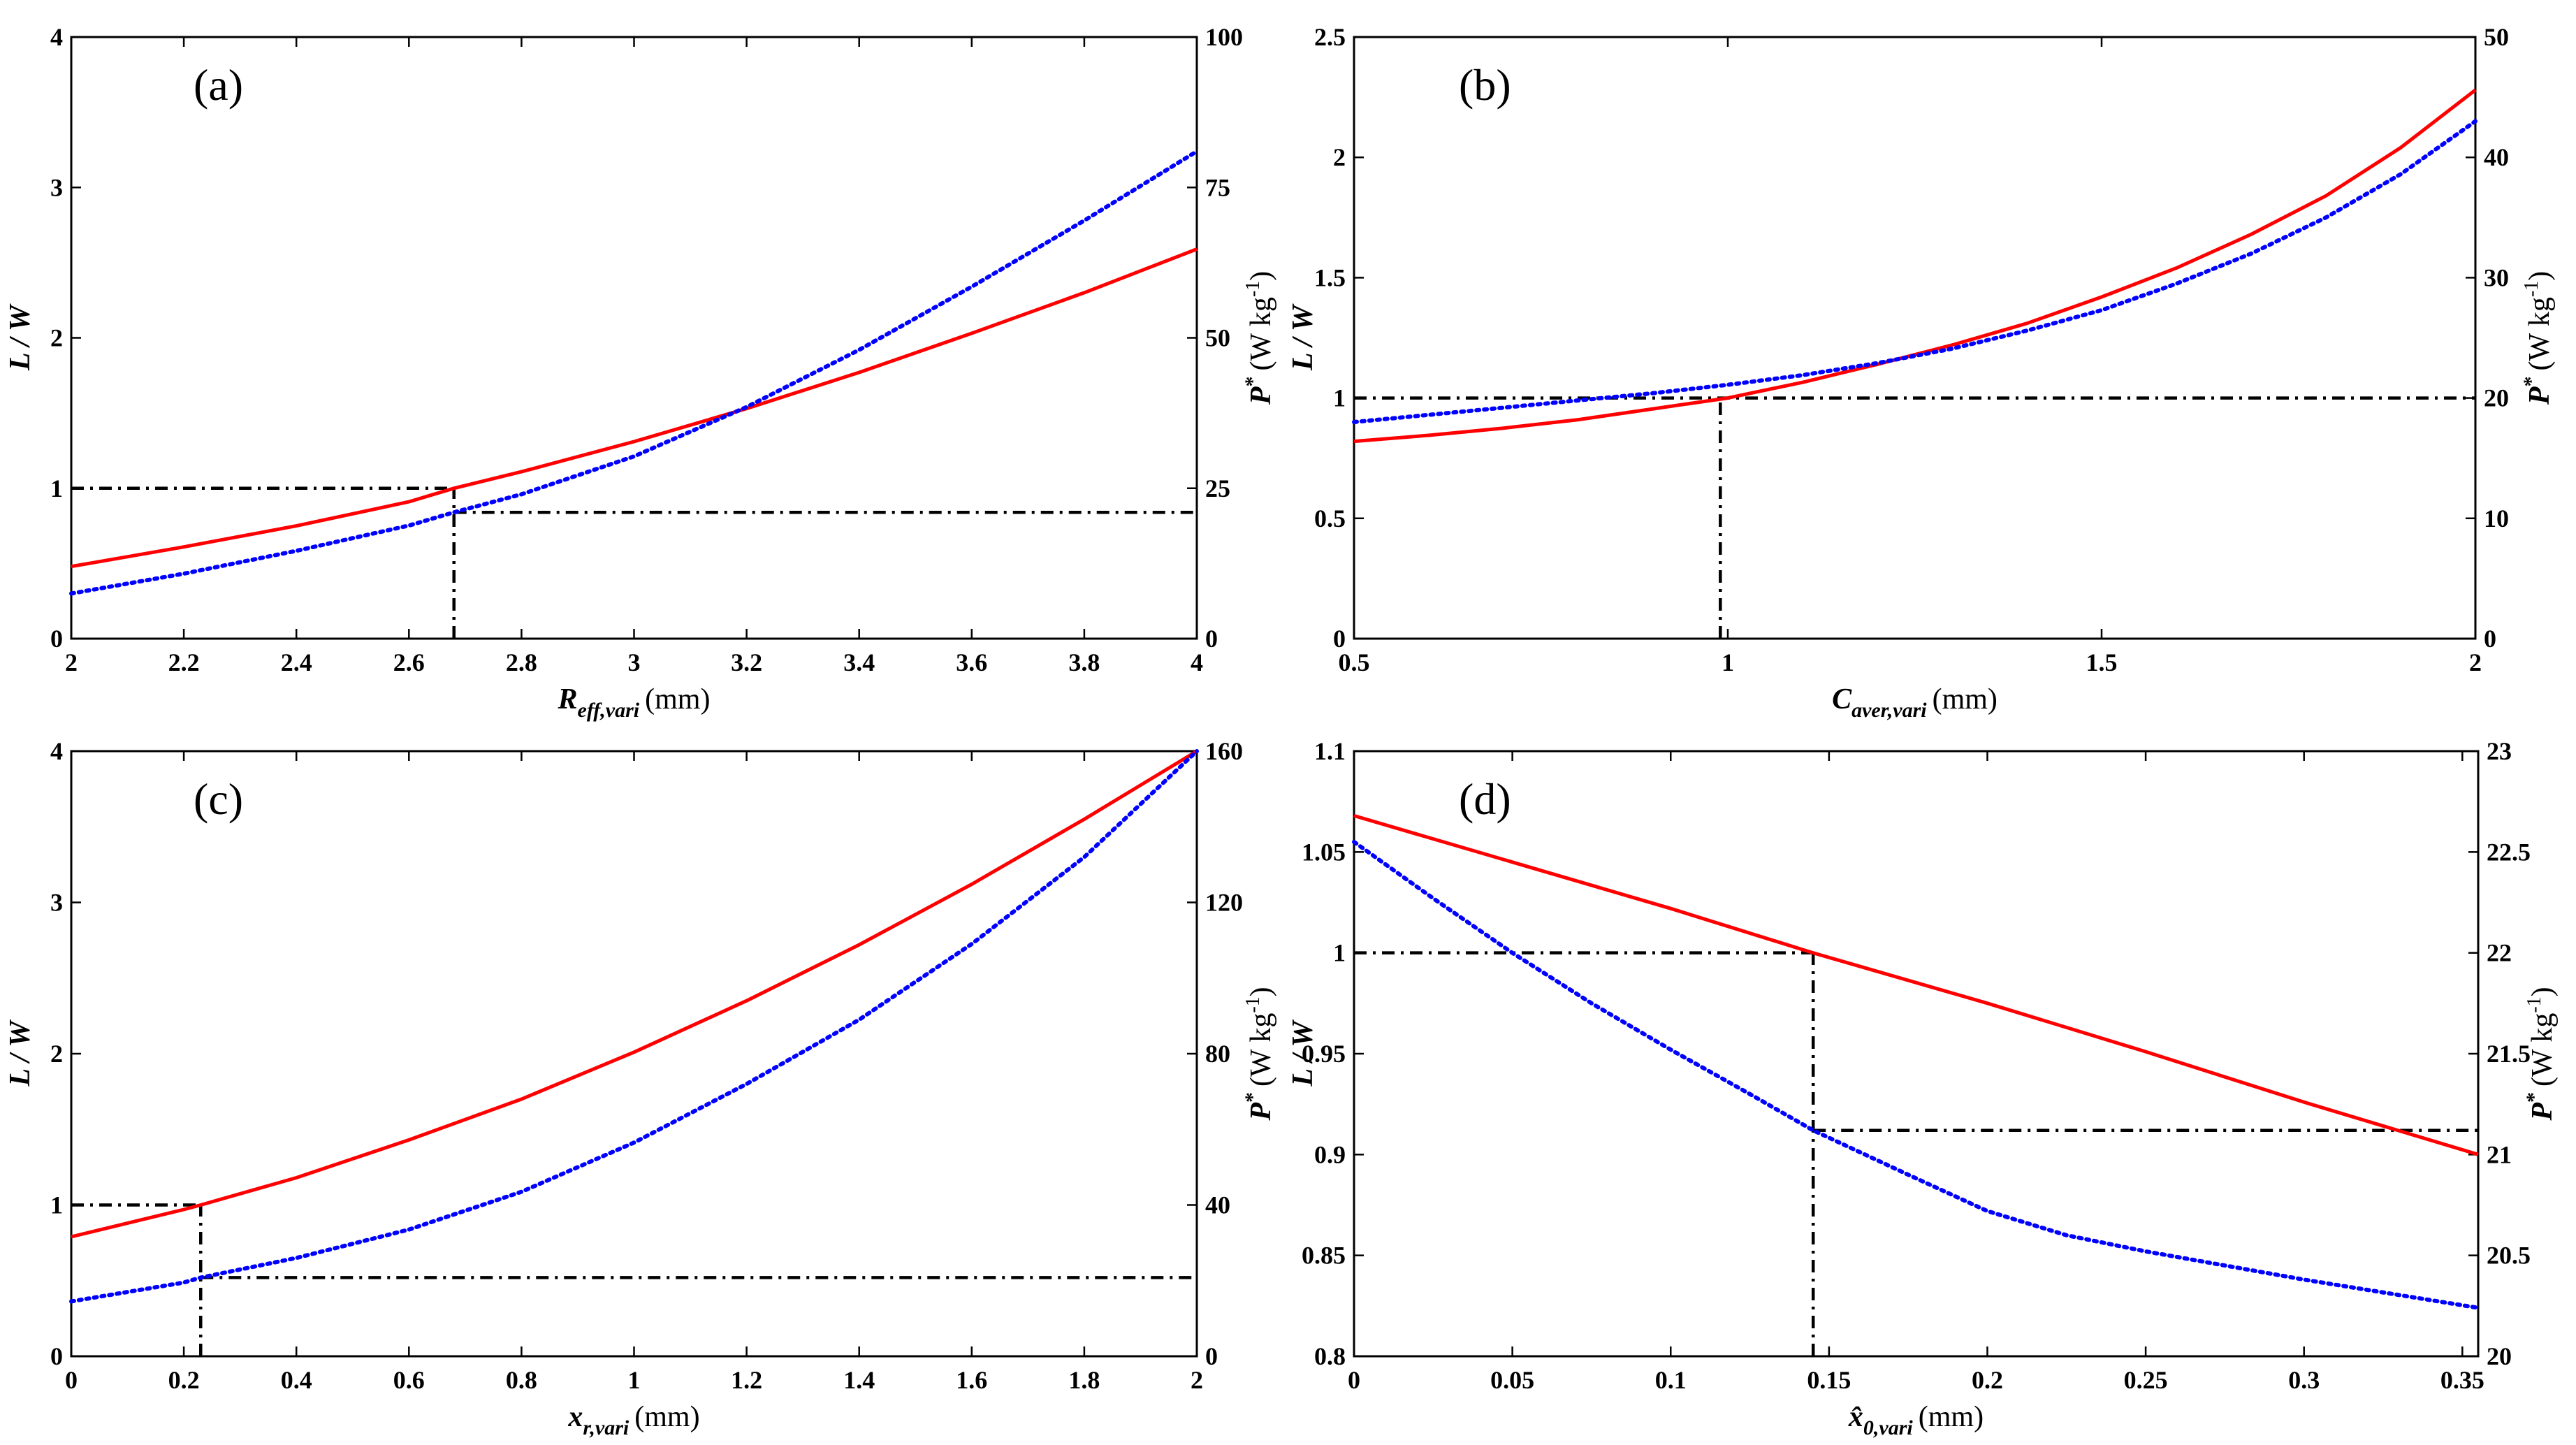 Image resolution: width=2576 pixels, height=1445 pixels. I want to click on x-tick-label: 2.8, so click(521, 662).